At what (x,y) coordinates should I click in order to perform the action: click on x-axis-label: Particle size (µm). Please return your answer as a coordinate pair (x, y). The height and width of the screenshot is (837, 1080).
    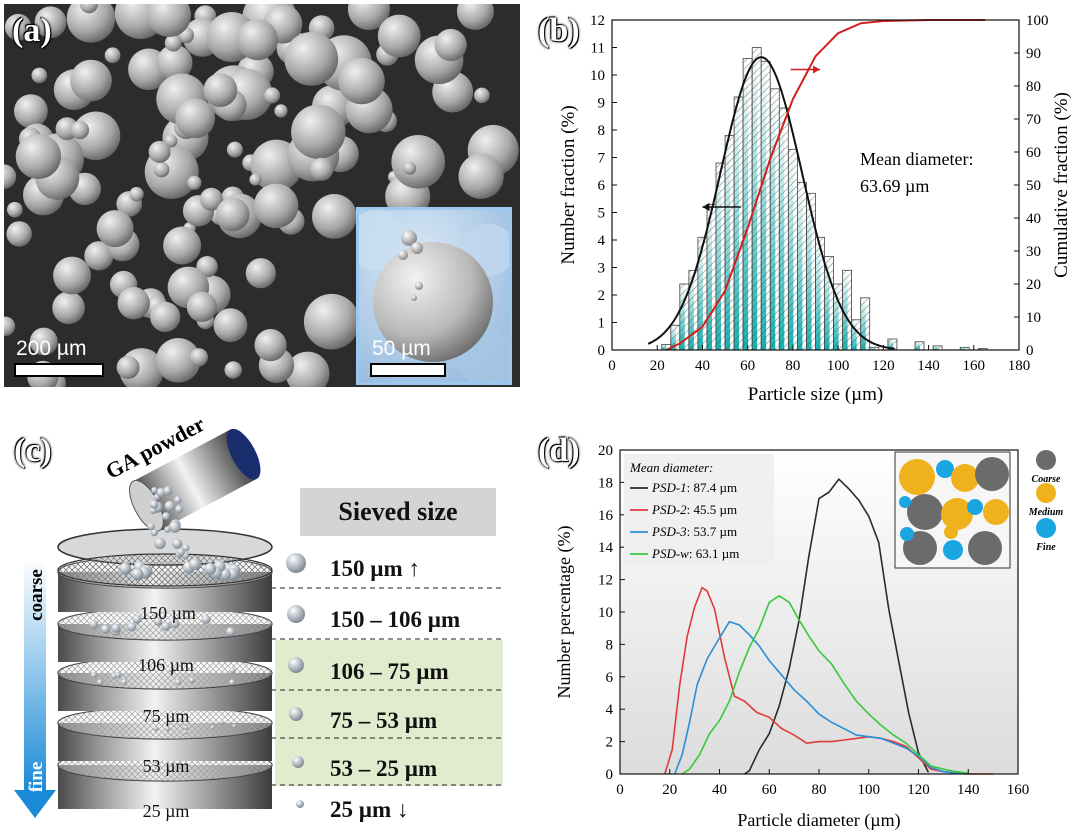
    Looking at the image, I should click on (815, 394).